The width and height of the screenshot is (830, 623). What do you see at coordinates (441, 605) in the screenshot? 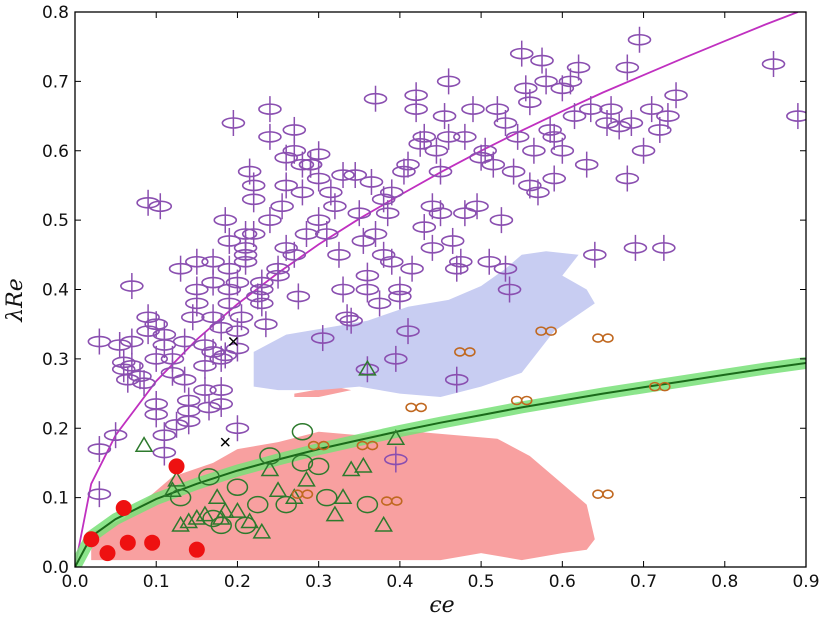
I see `x-axis-label: ϵe` at bounding box center [441, 605].